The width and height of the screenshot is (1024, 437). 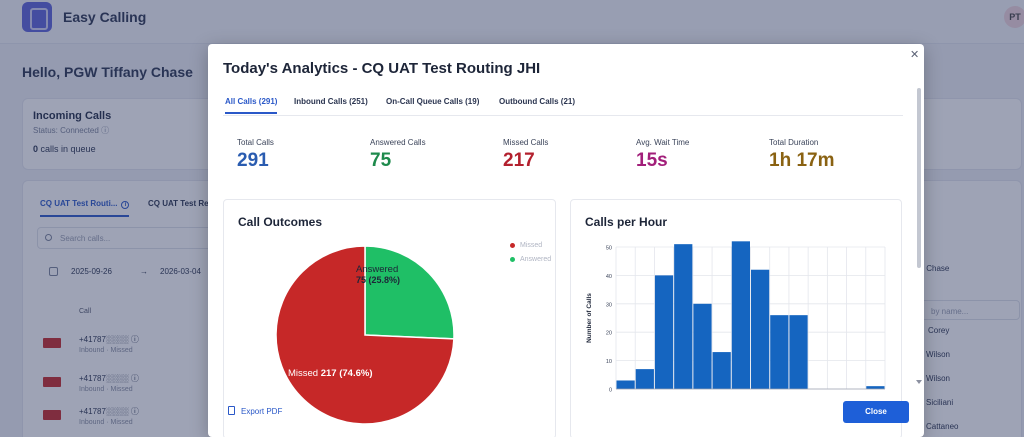 I want to click on y-axis-label: Number of Calls, so click(x=589, y=318).